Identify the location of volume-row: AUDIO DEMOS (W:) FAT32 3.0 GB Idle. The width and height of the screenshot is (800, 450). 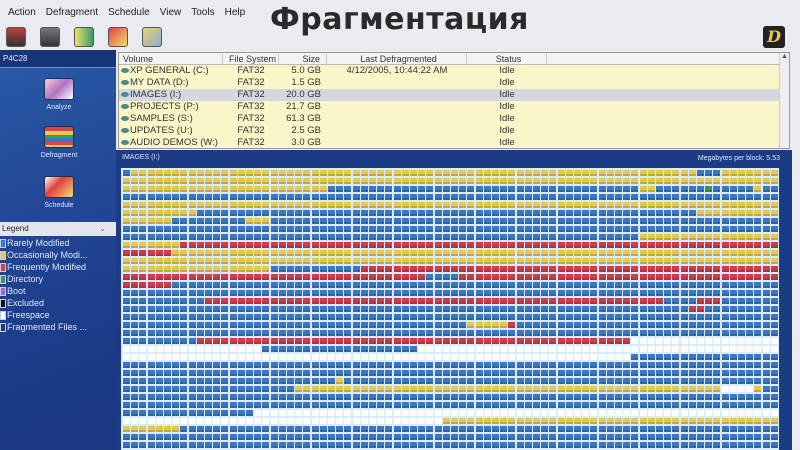
(454, 143).